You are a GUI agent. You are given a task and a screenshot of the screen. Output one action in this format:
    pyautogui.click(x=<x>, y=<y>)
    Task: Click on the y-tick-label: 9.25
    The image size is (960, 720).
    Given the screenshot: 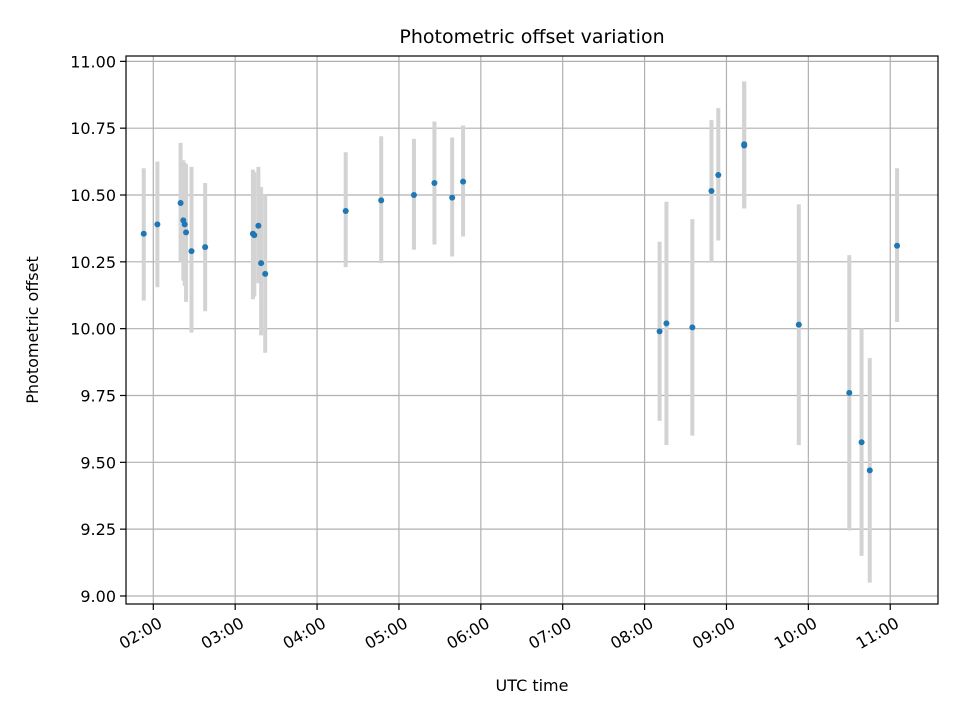 What is the action you would take?
    pyautogui.click(x=98, y=529)
    